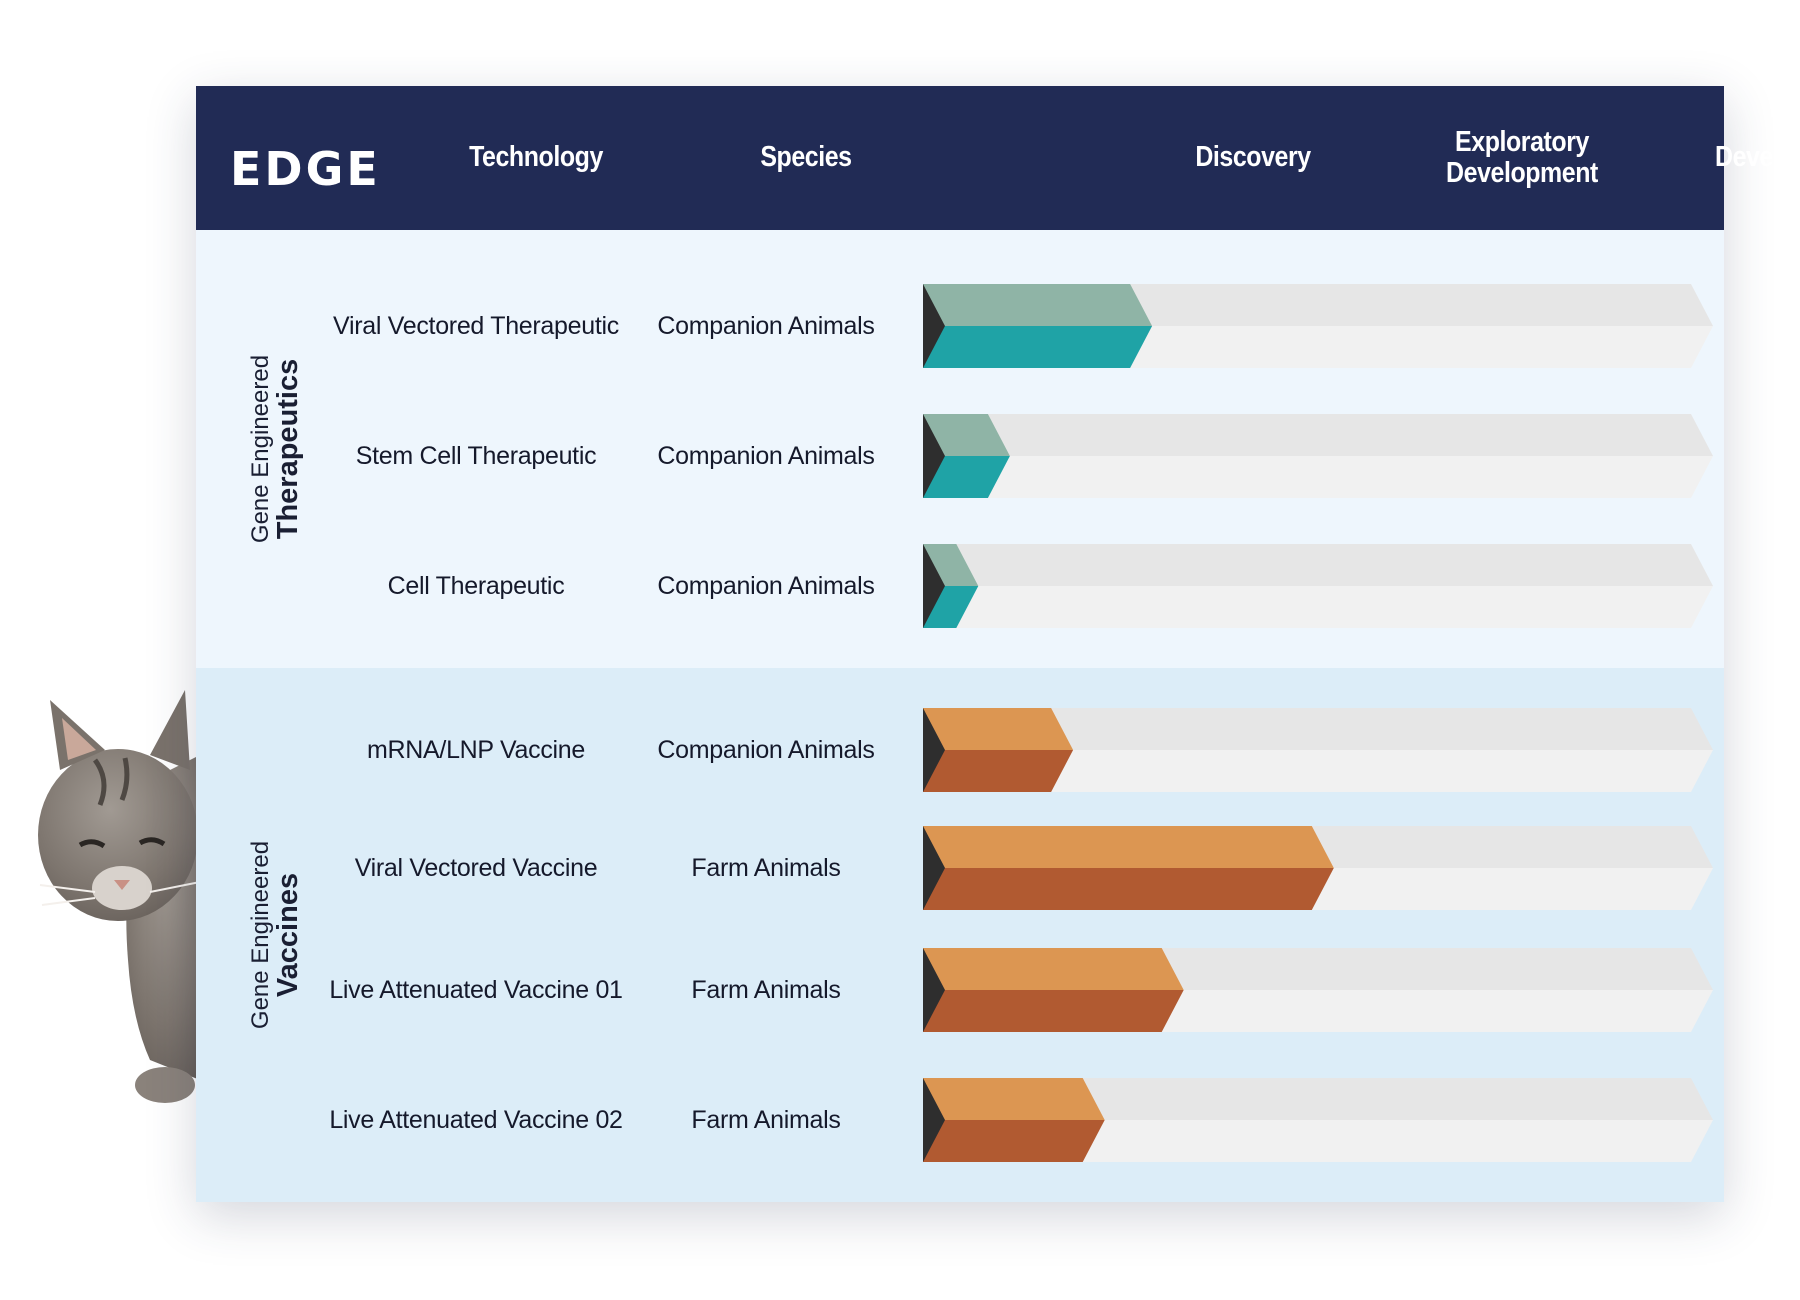 Image resolution: width=1800 pixels, height=1300 pixels. Describe the element at coordinates (476, 749) in the screenshot. I see `row-technology: mRNA/LNP Vaccine` at that location.